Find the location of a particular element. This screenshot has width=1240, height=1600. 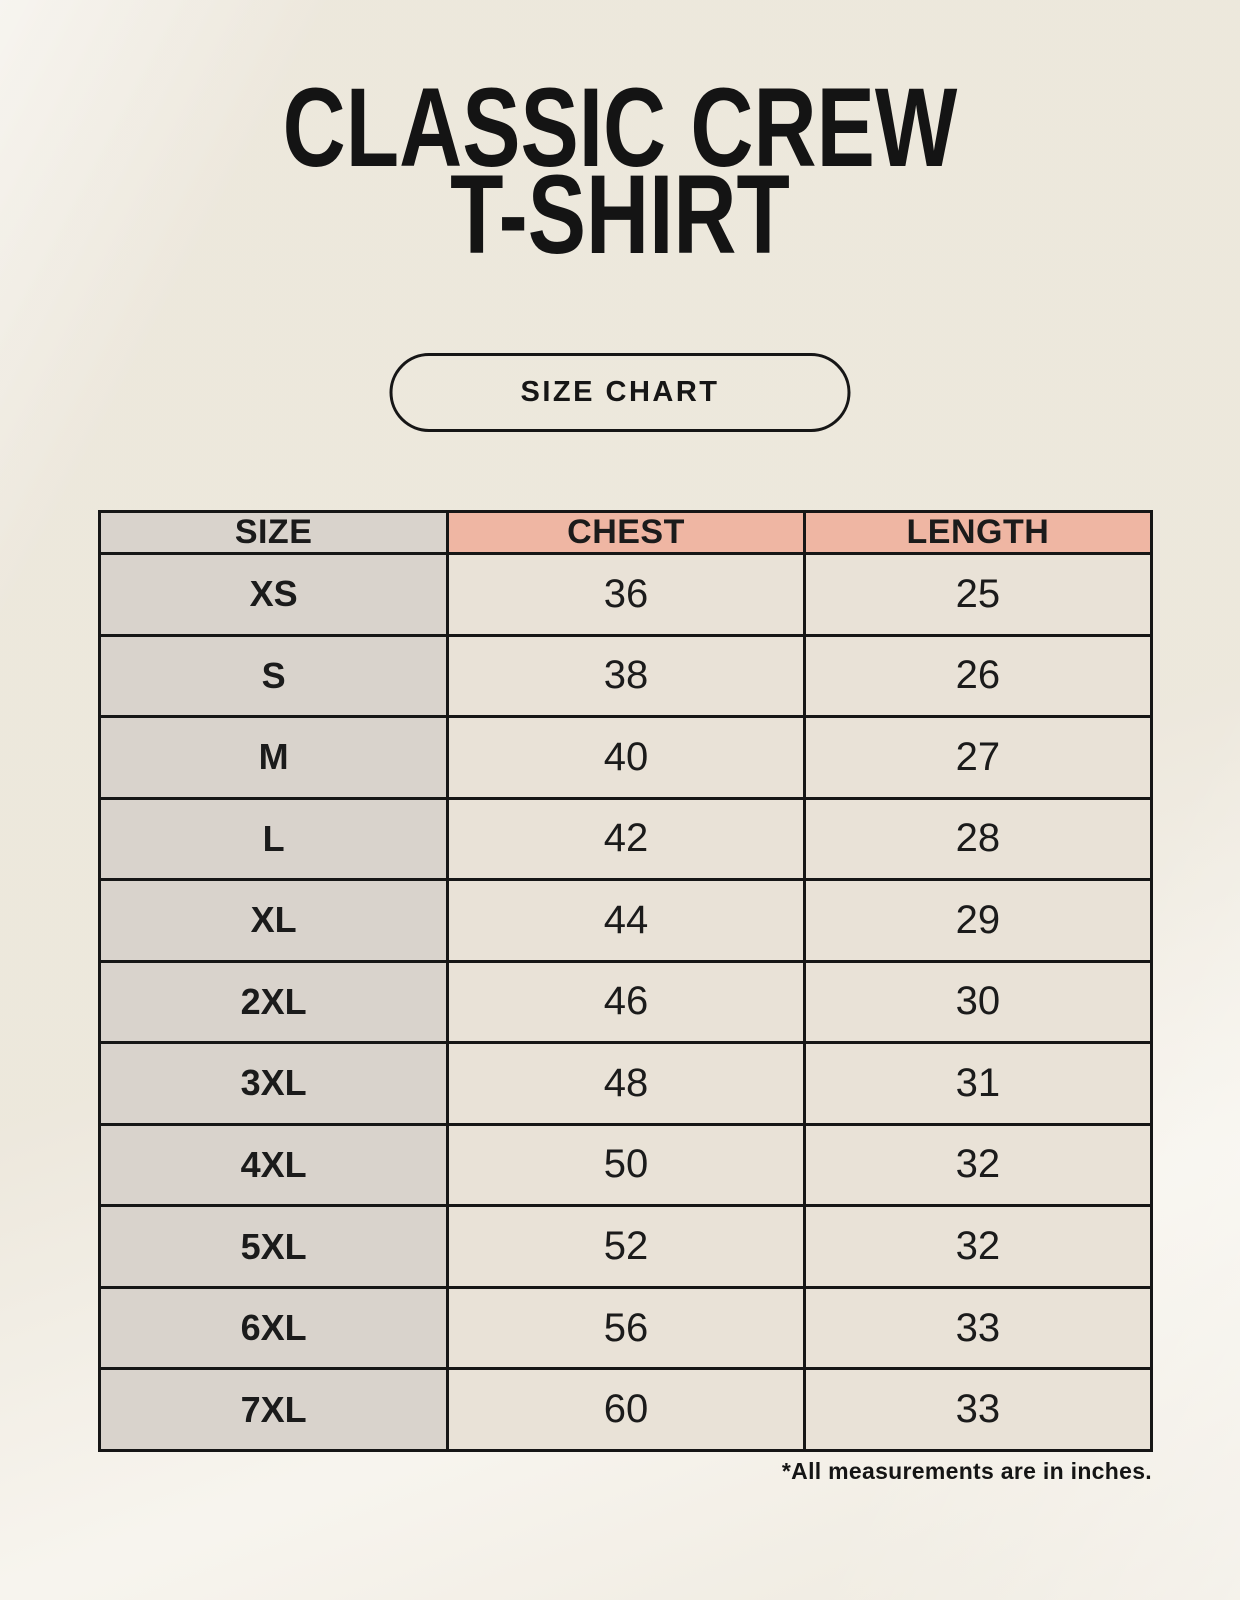

table-row: M 40 27 is located at coordinates (625, 757).